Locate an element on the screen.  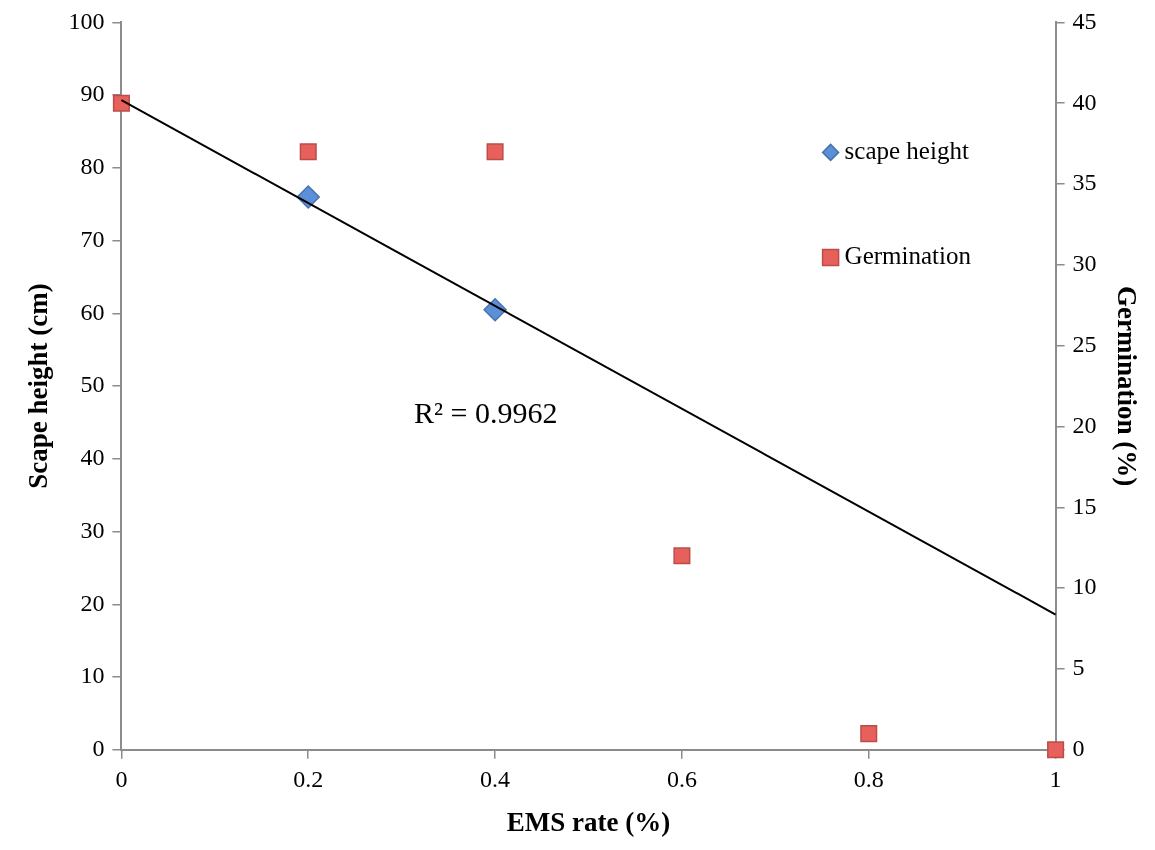
y2-tick-label: 20 is located at coordinates (1084, 424).